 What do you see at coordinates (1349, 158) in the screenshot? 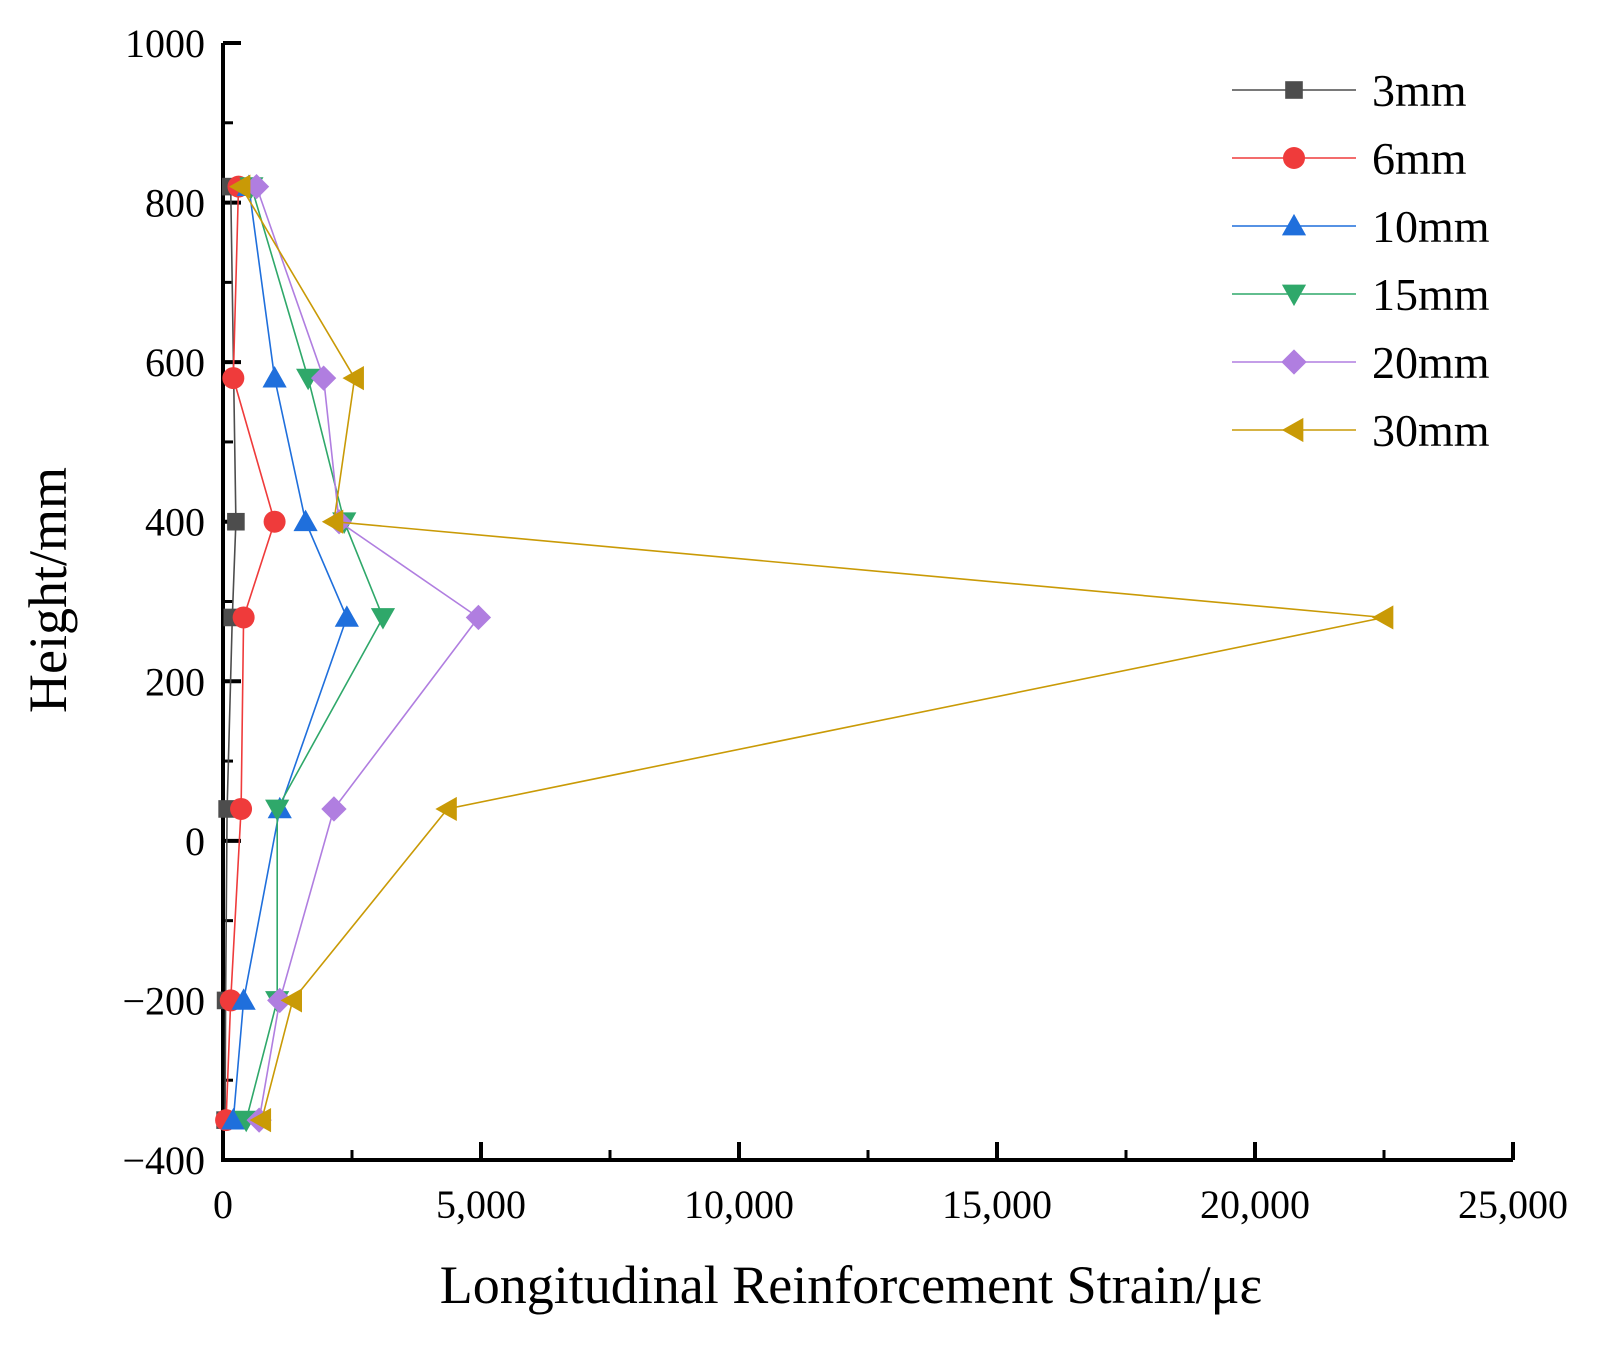
I see `legend-item: 6mm` at bounding box center [1349, 158].